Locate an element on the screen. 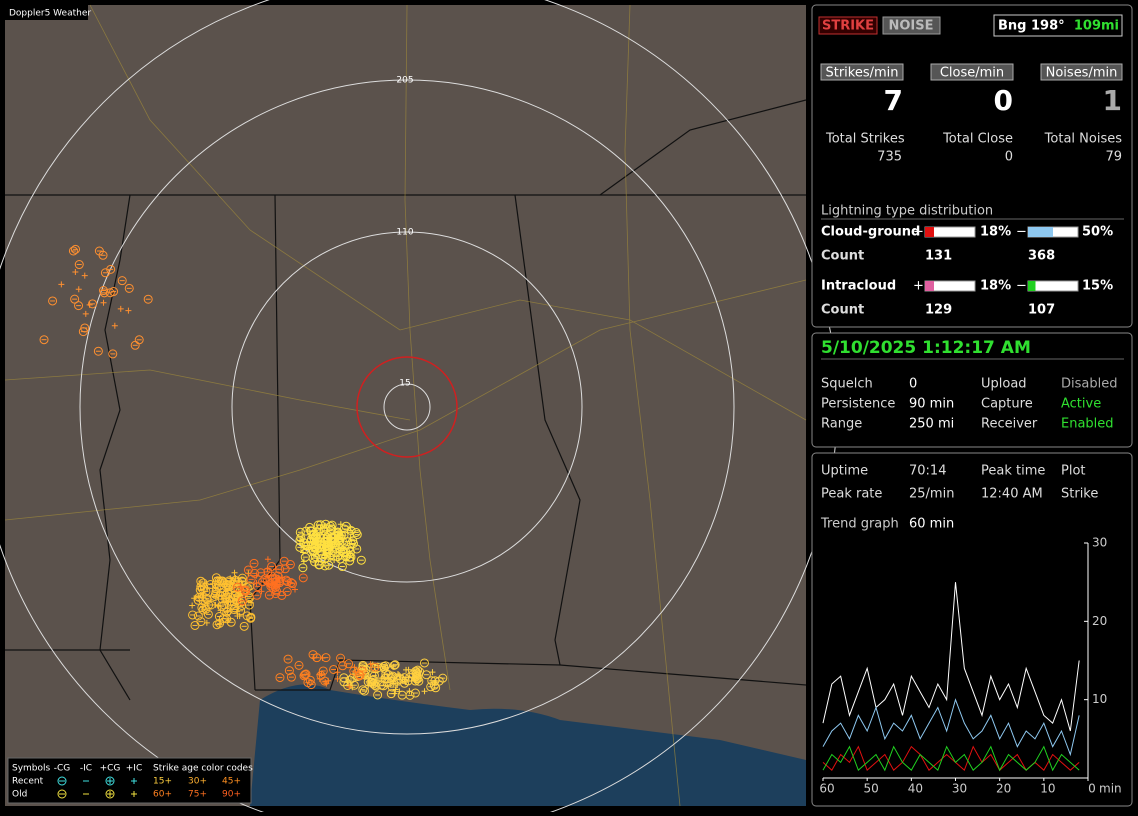  title-box is located at coordinates (46, 12).